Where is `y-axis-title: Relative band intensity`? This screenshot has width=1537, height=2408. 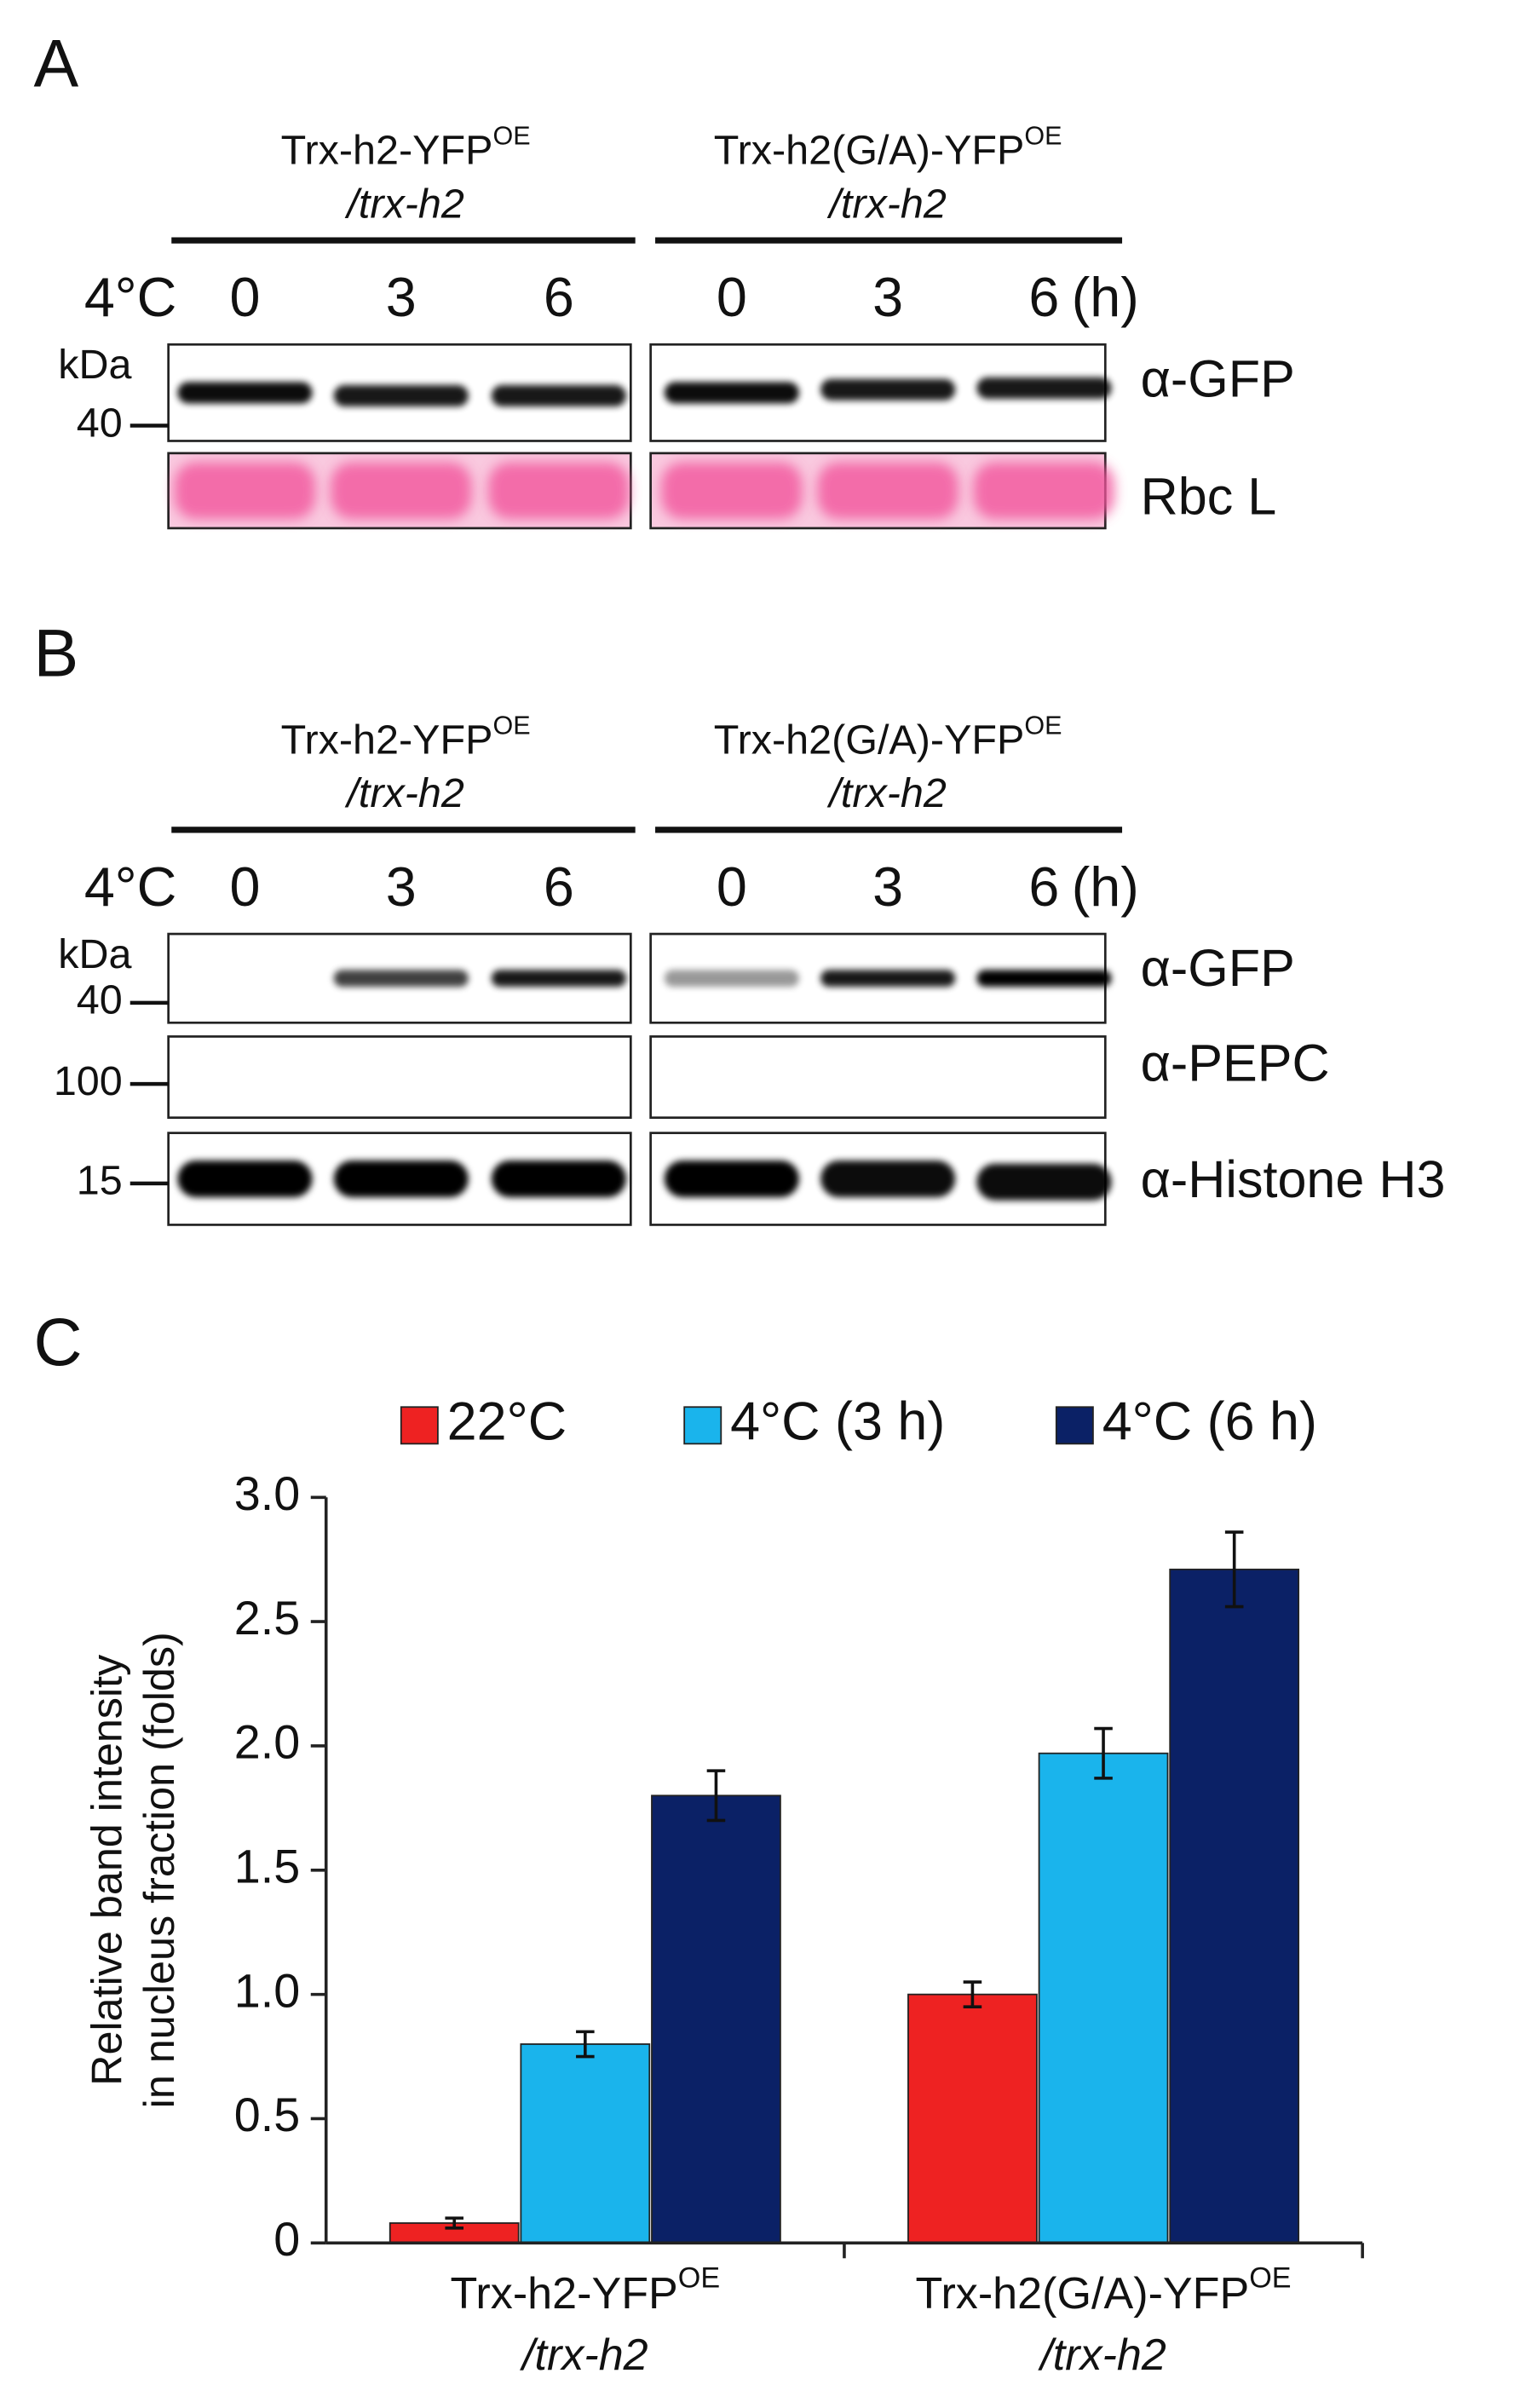 y-axis-title: Relative band intensity is located at coordinates (107, 1870).